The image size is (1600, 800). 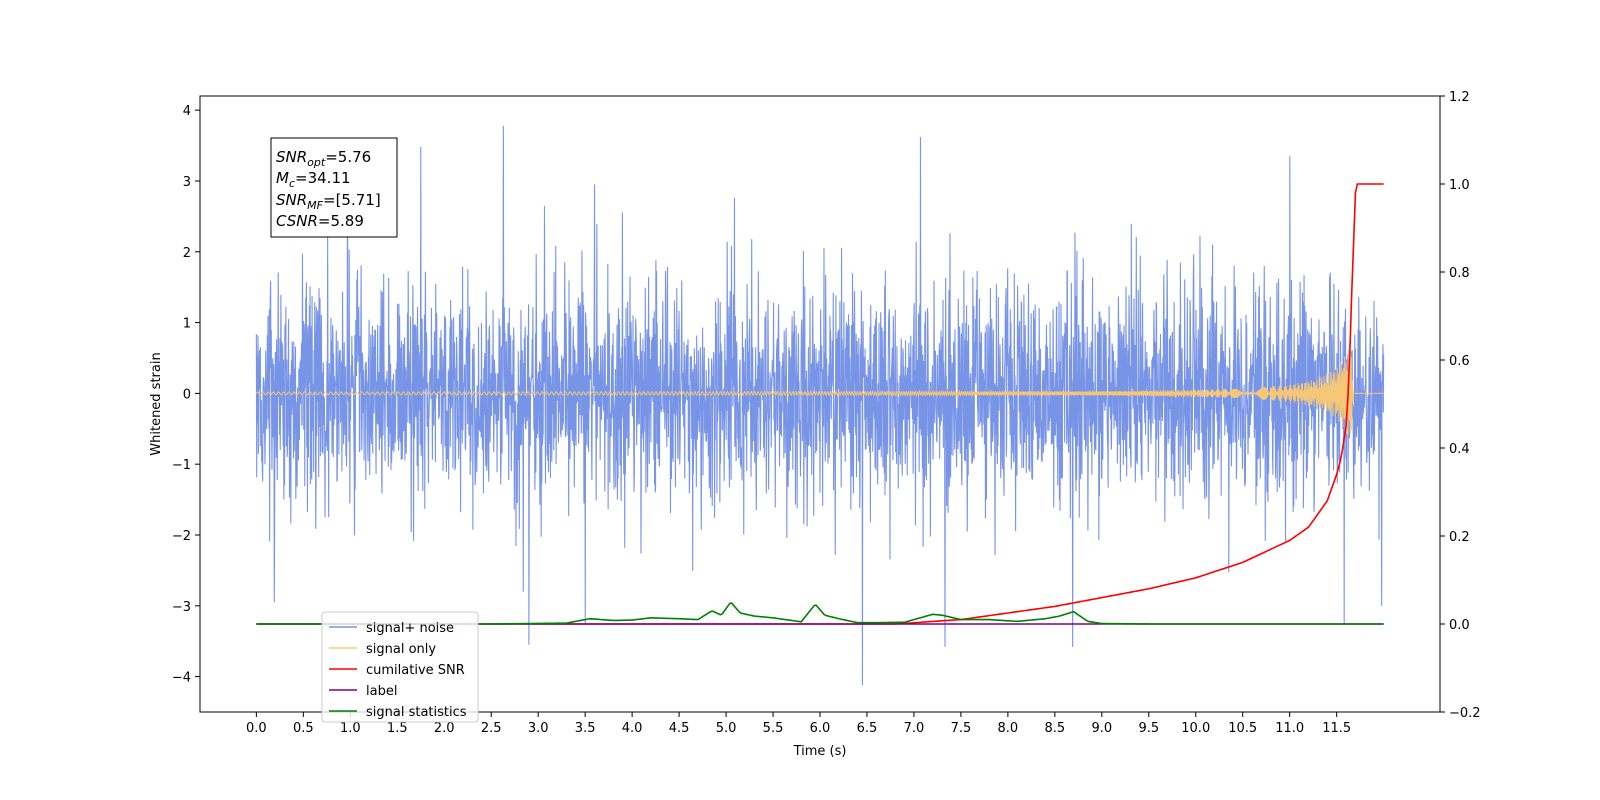 What do you see at coordinates (187, 253) in the screenshot?
I see `y-tick-label: 2` at bounding box center [187, 253].